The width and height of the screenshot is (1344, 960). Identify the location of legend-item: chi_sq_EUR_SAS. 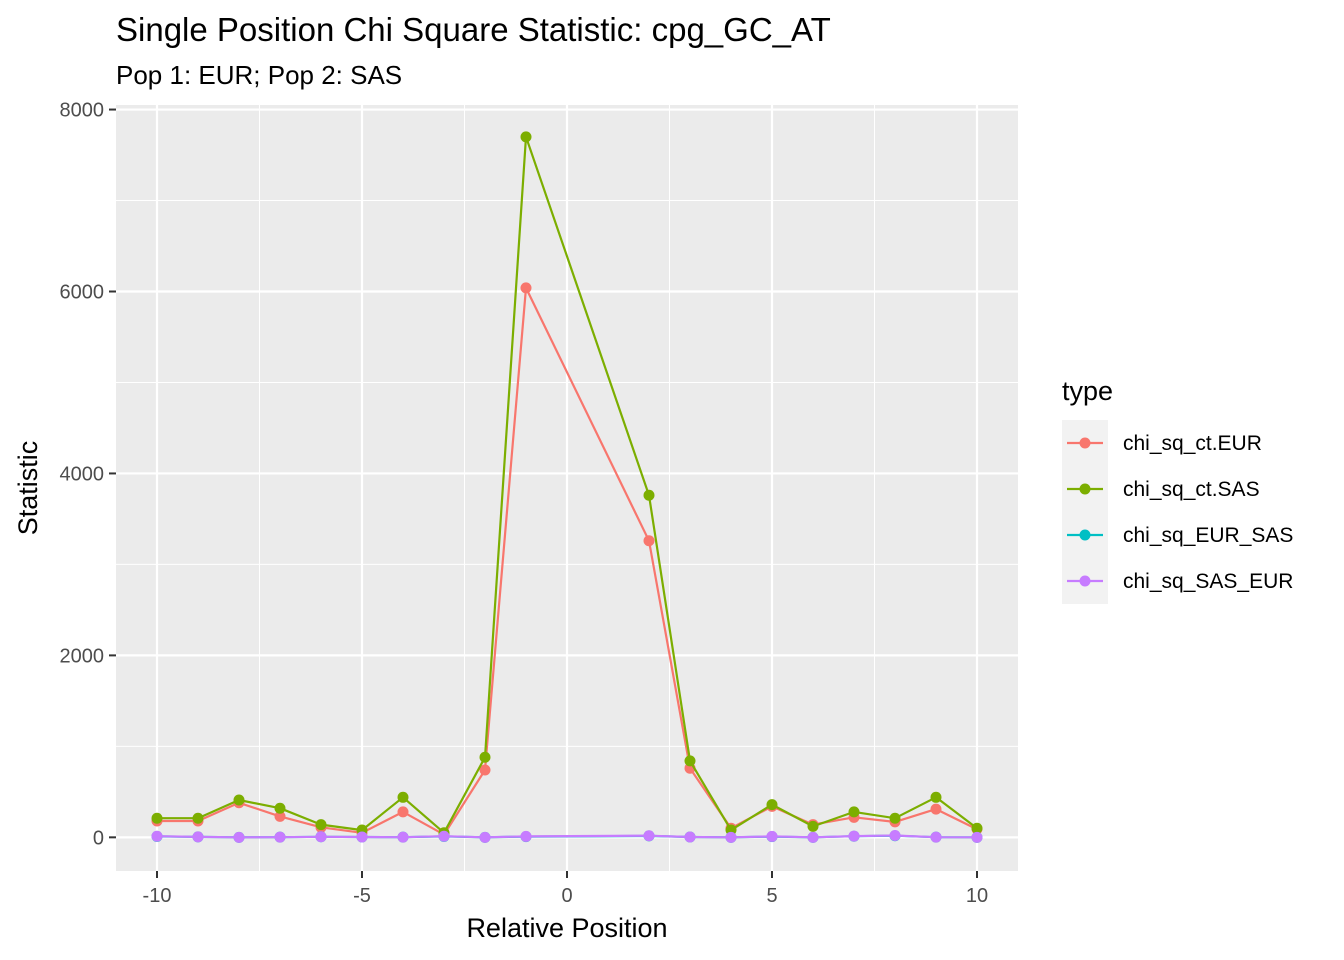
(1180, 535).